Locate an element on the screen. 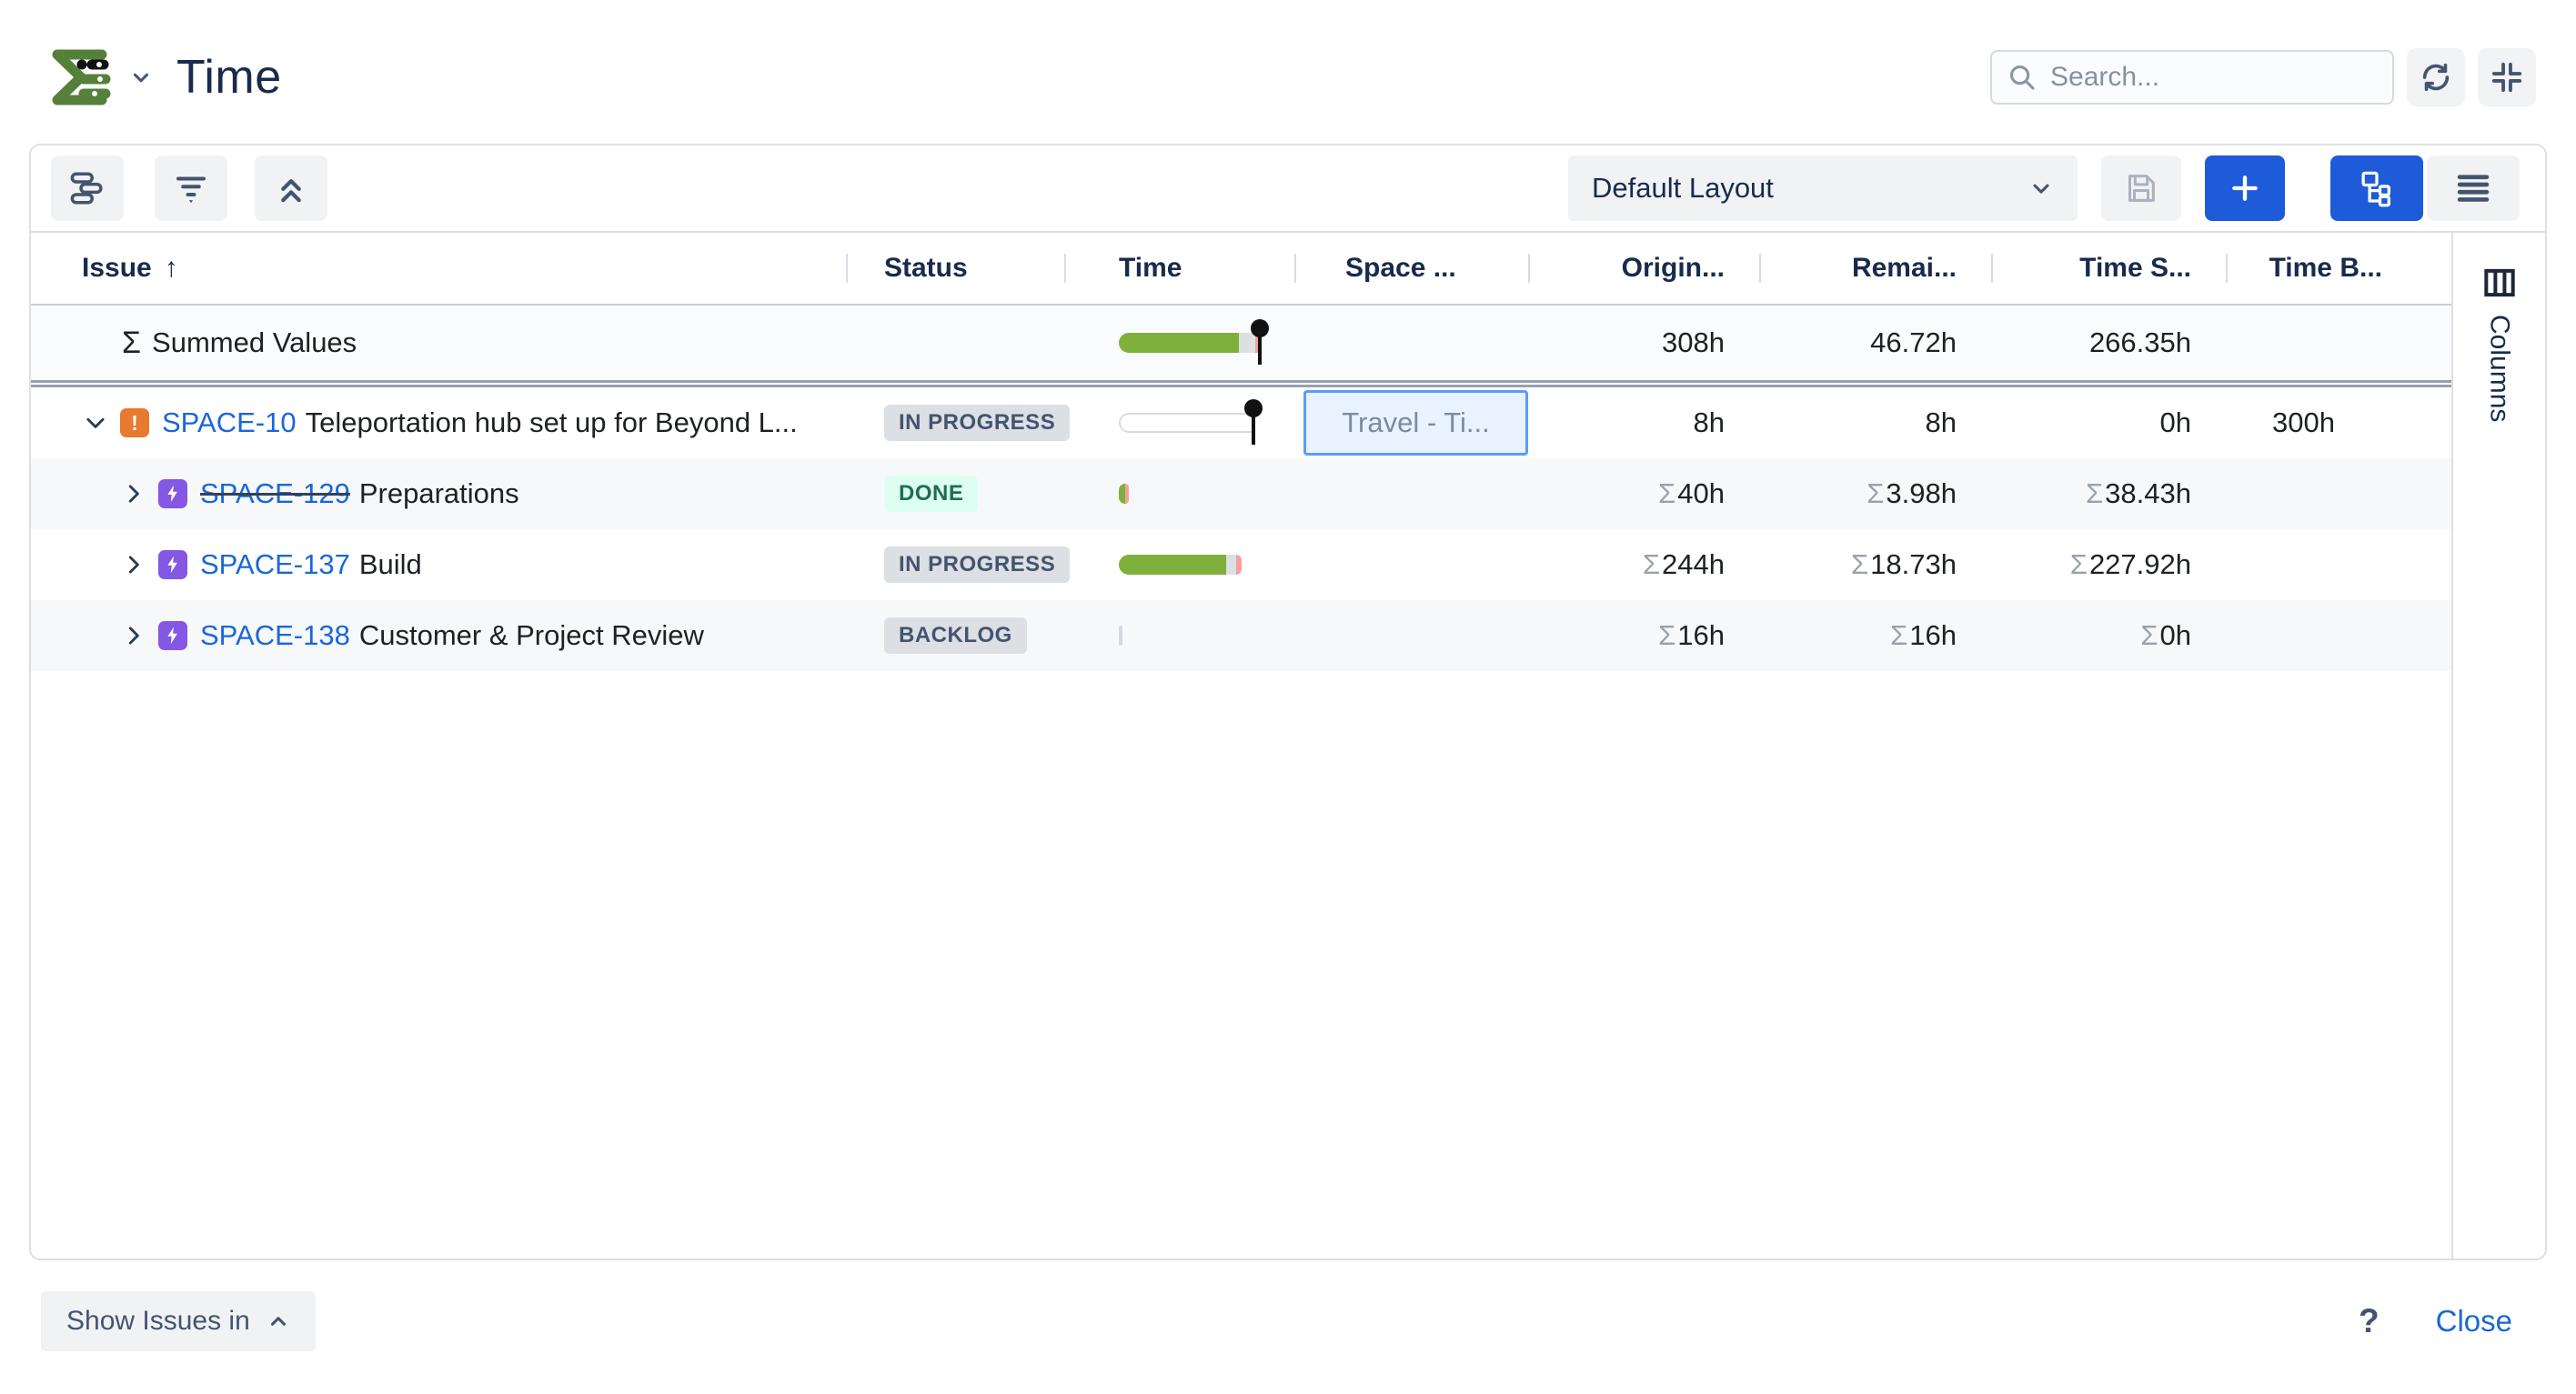 This screenshot has height=1394, width=2576. layout-selector-value: Default Layout is located at coordinates (1683, 188).